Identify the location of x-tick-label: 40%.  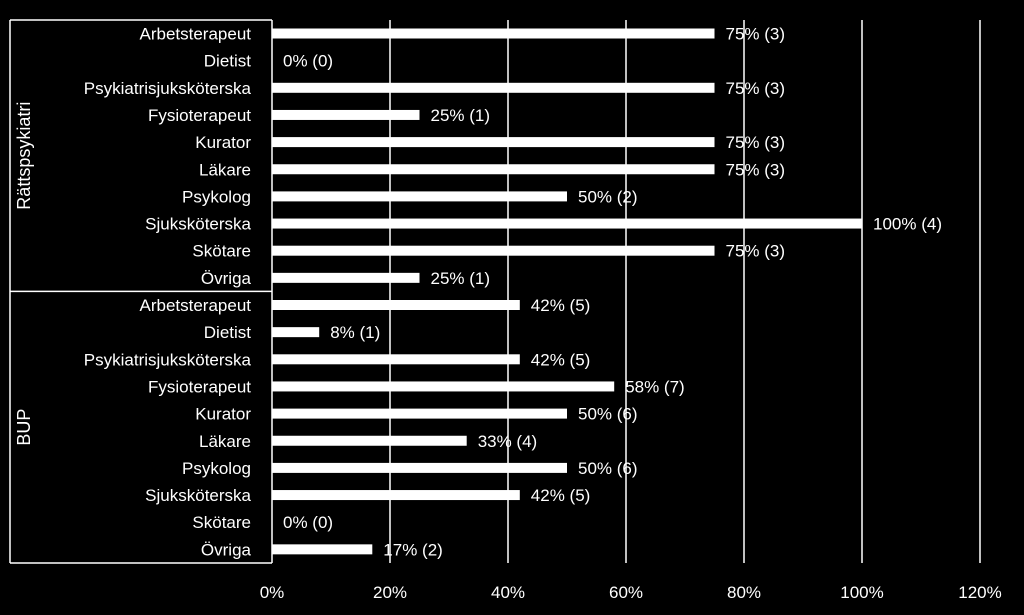
(508, 592).